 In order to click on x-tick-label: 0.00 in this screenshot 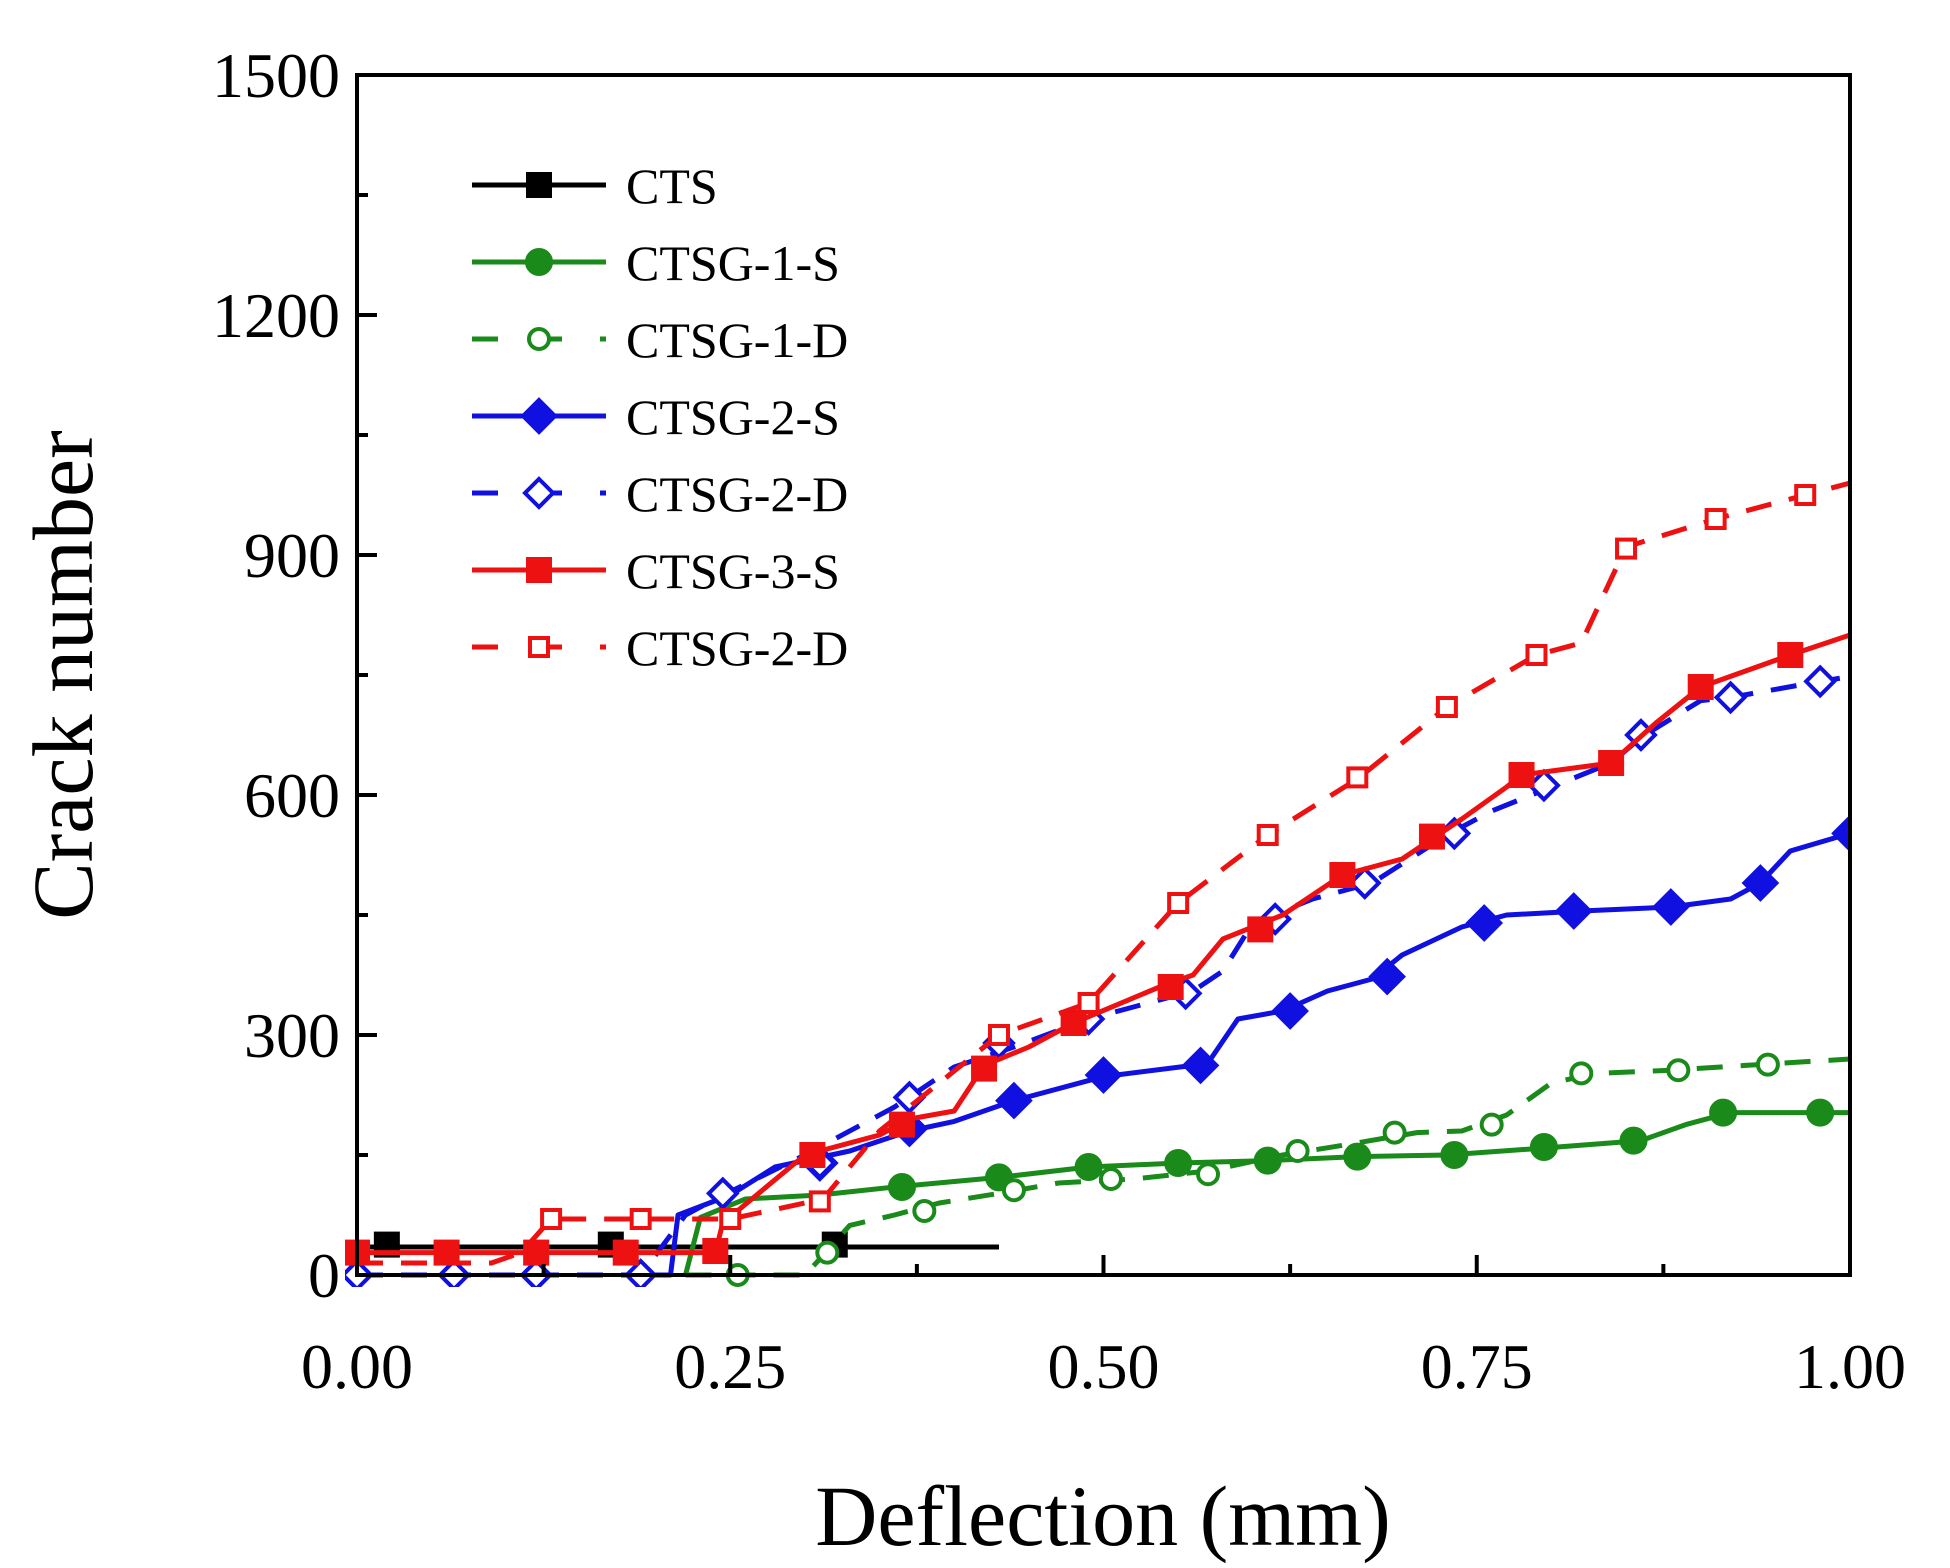, I will do `click(357, 1366)`.